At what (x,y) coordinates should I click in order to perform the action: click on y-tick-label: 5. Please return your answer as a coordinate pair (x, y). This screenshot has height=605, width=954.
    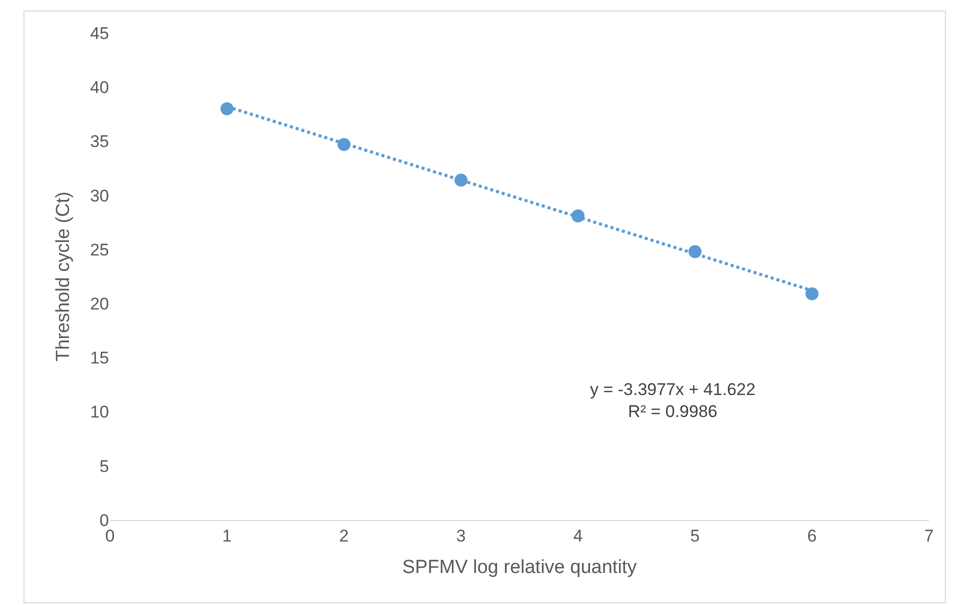
    Looking at the image, I should click on (104, 466).